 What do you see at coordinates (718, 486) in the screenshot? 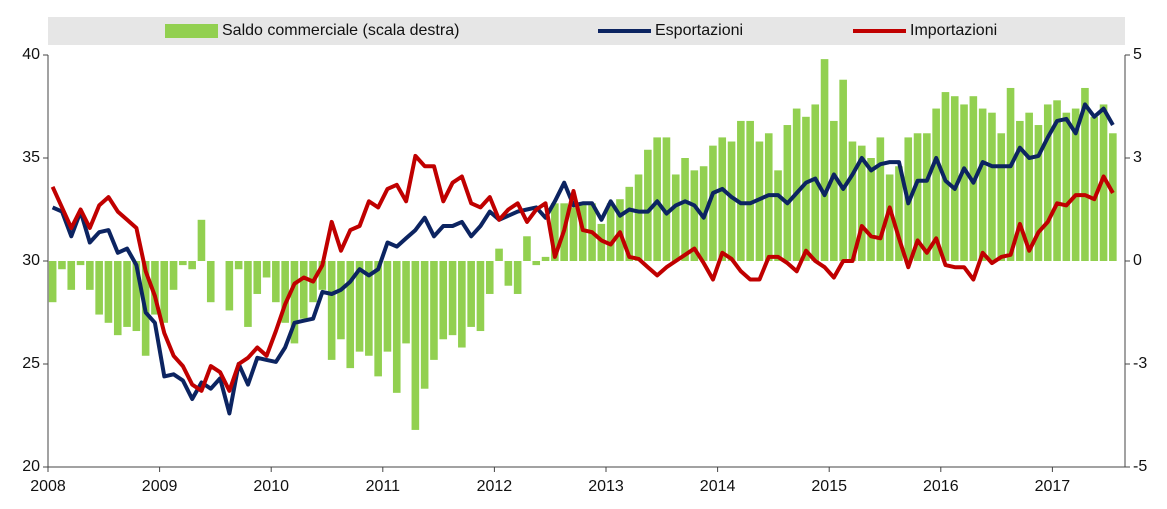
I see `x-tick-label: 2014` at bounding box center [718, 486].